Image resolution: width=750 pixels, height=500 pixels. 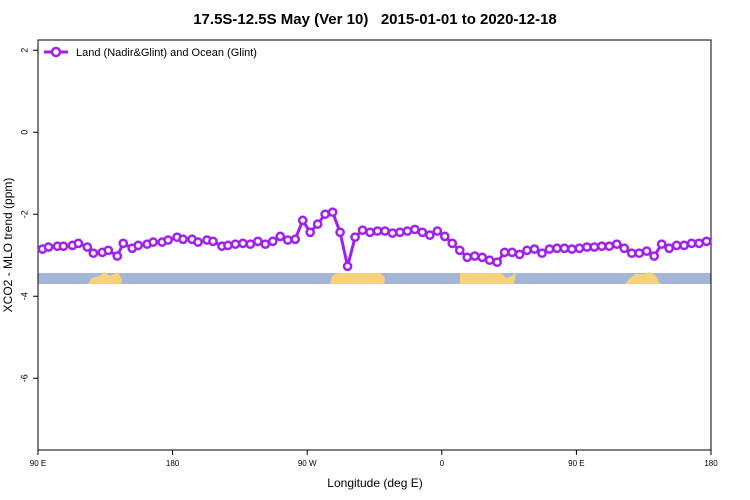 I want to click on x-axis-label: Longitude (deg E), so click(x=374, y=483).